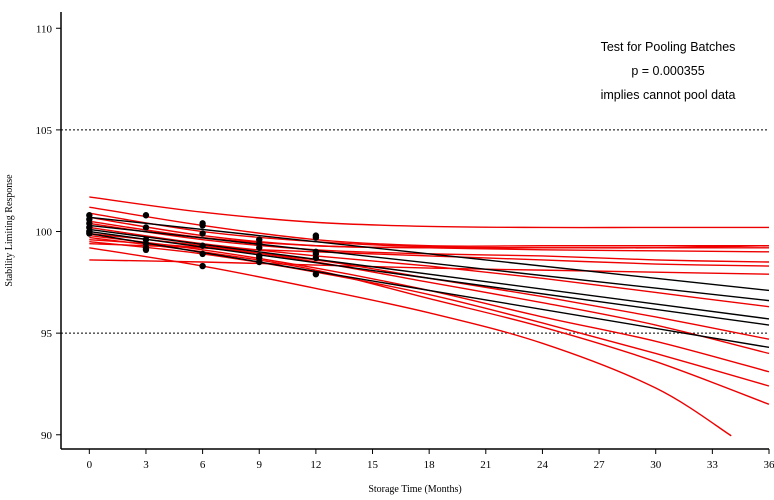 This screenshot has width=774, height=500. Describe the element at coordinates (203, 465) in the screenshot. I see `x-tick-label: 6` at that location.